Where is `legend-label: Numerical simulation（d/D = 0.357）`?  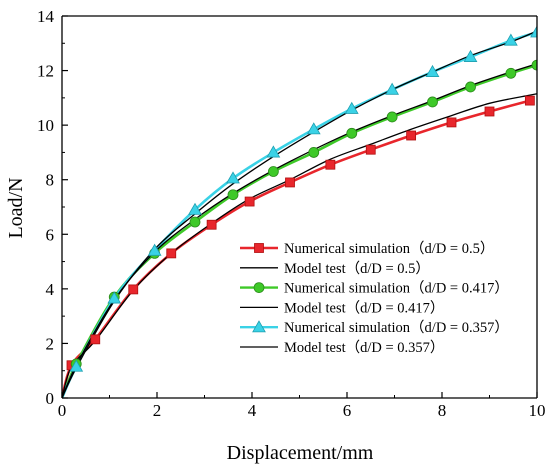
legend-label: Numerical simulation（d/D = 0.357） is located at coordinates (396, 327).